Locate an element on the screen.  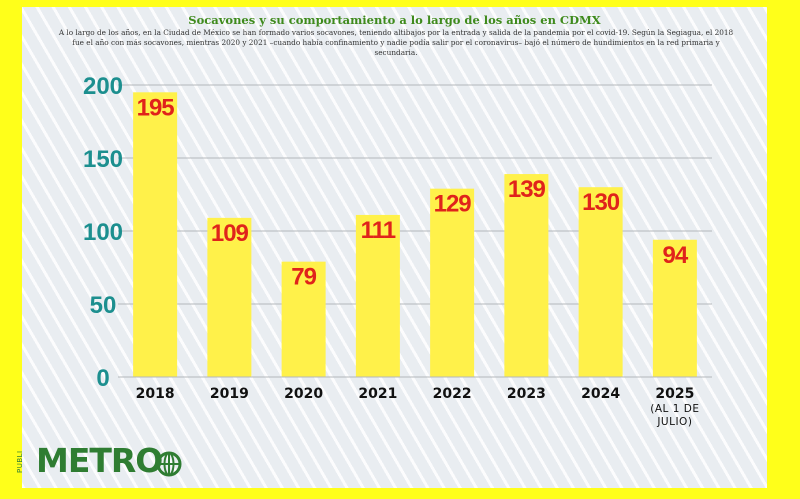
x-tick-label: 2024 is located at coordinates (600, 394).